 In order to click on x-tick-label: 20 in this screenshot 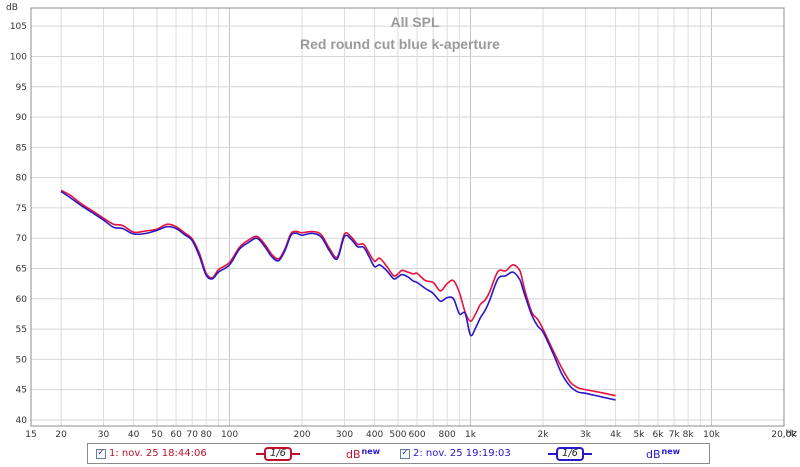, I will do `click(61, 435)`.